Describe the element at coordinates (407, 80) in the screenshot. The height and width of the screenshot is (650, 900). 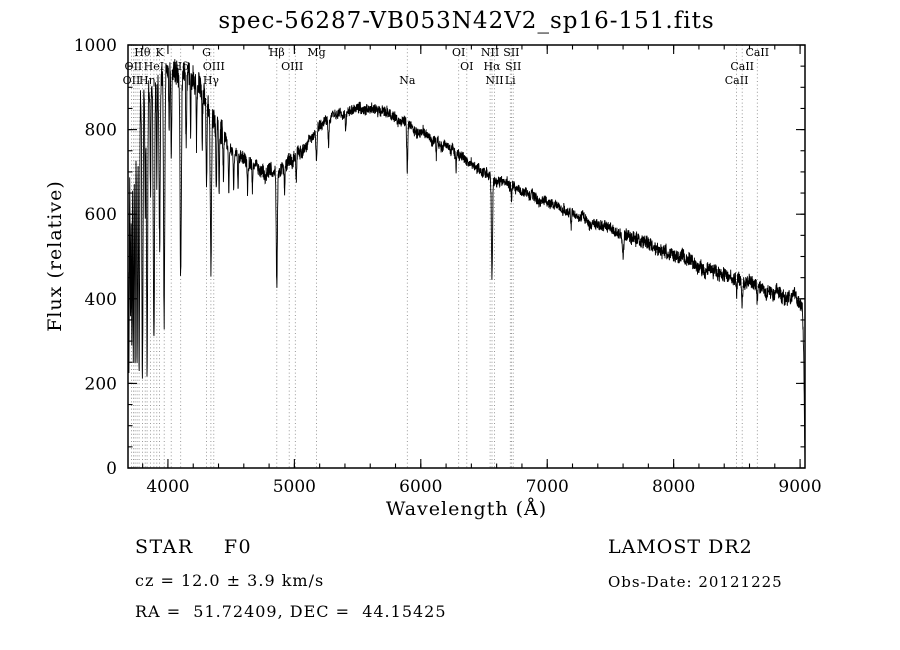
I see `svg-text: Na` at that location.